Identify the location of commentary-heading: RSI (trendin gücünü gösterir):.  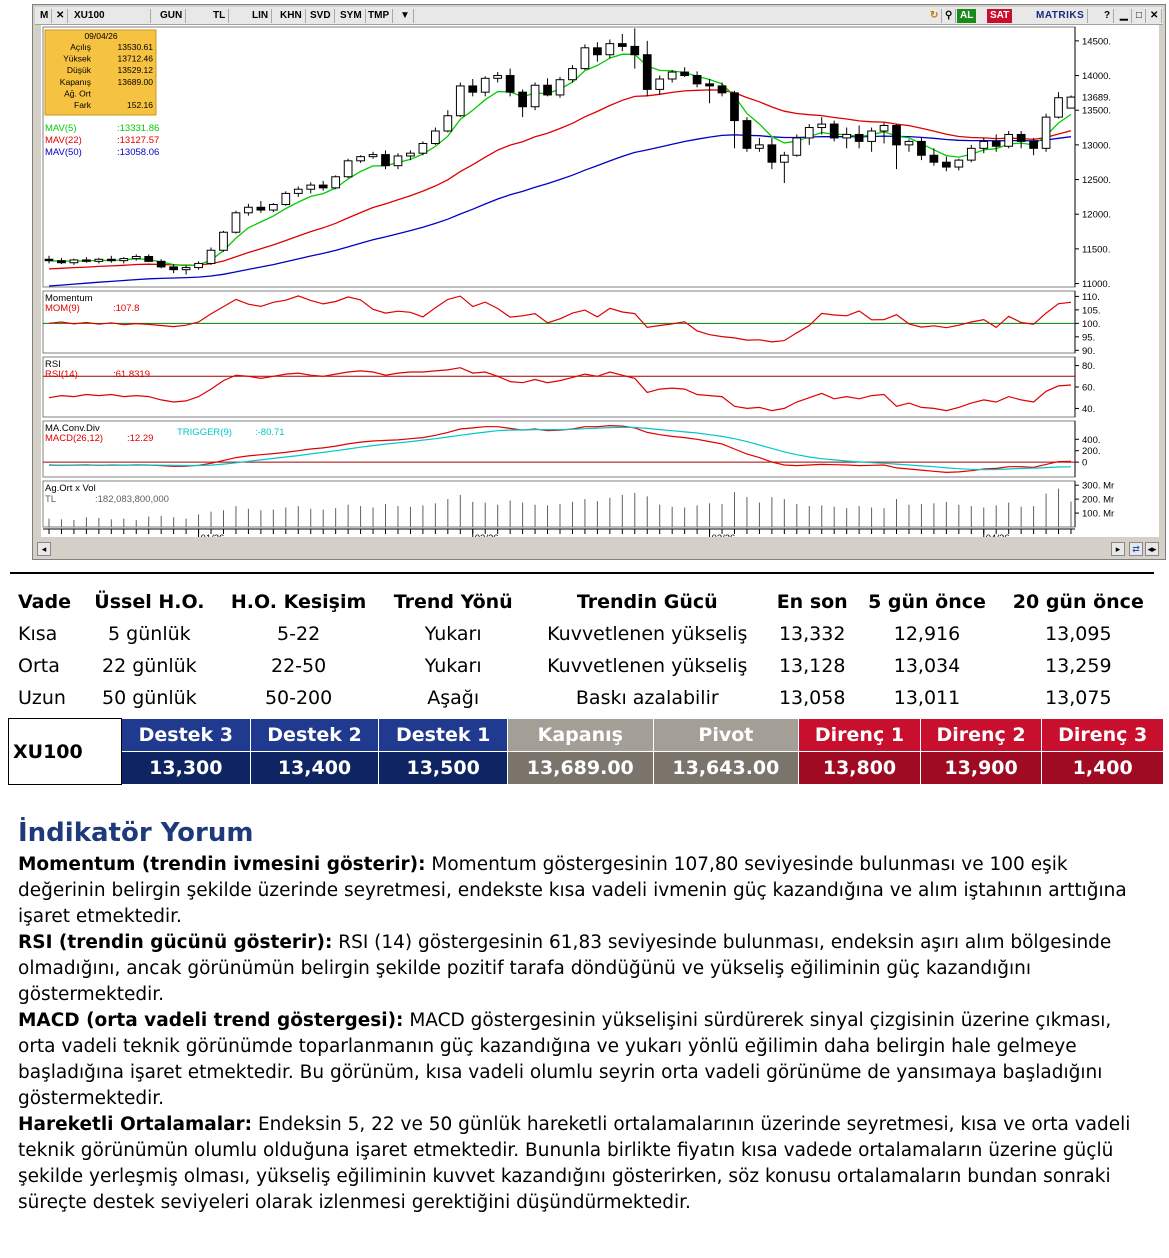
(175, 942).